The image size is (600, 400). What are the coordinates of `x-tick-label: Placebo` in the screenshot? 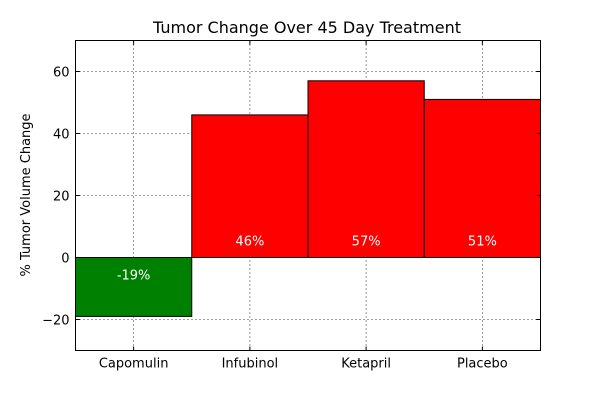 It's located at (482, 364).